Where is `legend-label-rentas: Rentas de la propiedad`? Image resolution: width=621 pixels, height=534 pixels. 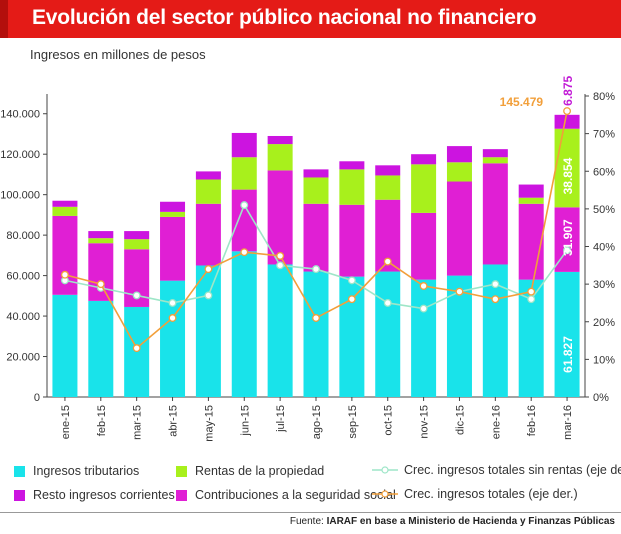
legend-label-rentas: Rentas de la propiedad is located at coordinates (260, 471).